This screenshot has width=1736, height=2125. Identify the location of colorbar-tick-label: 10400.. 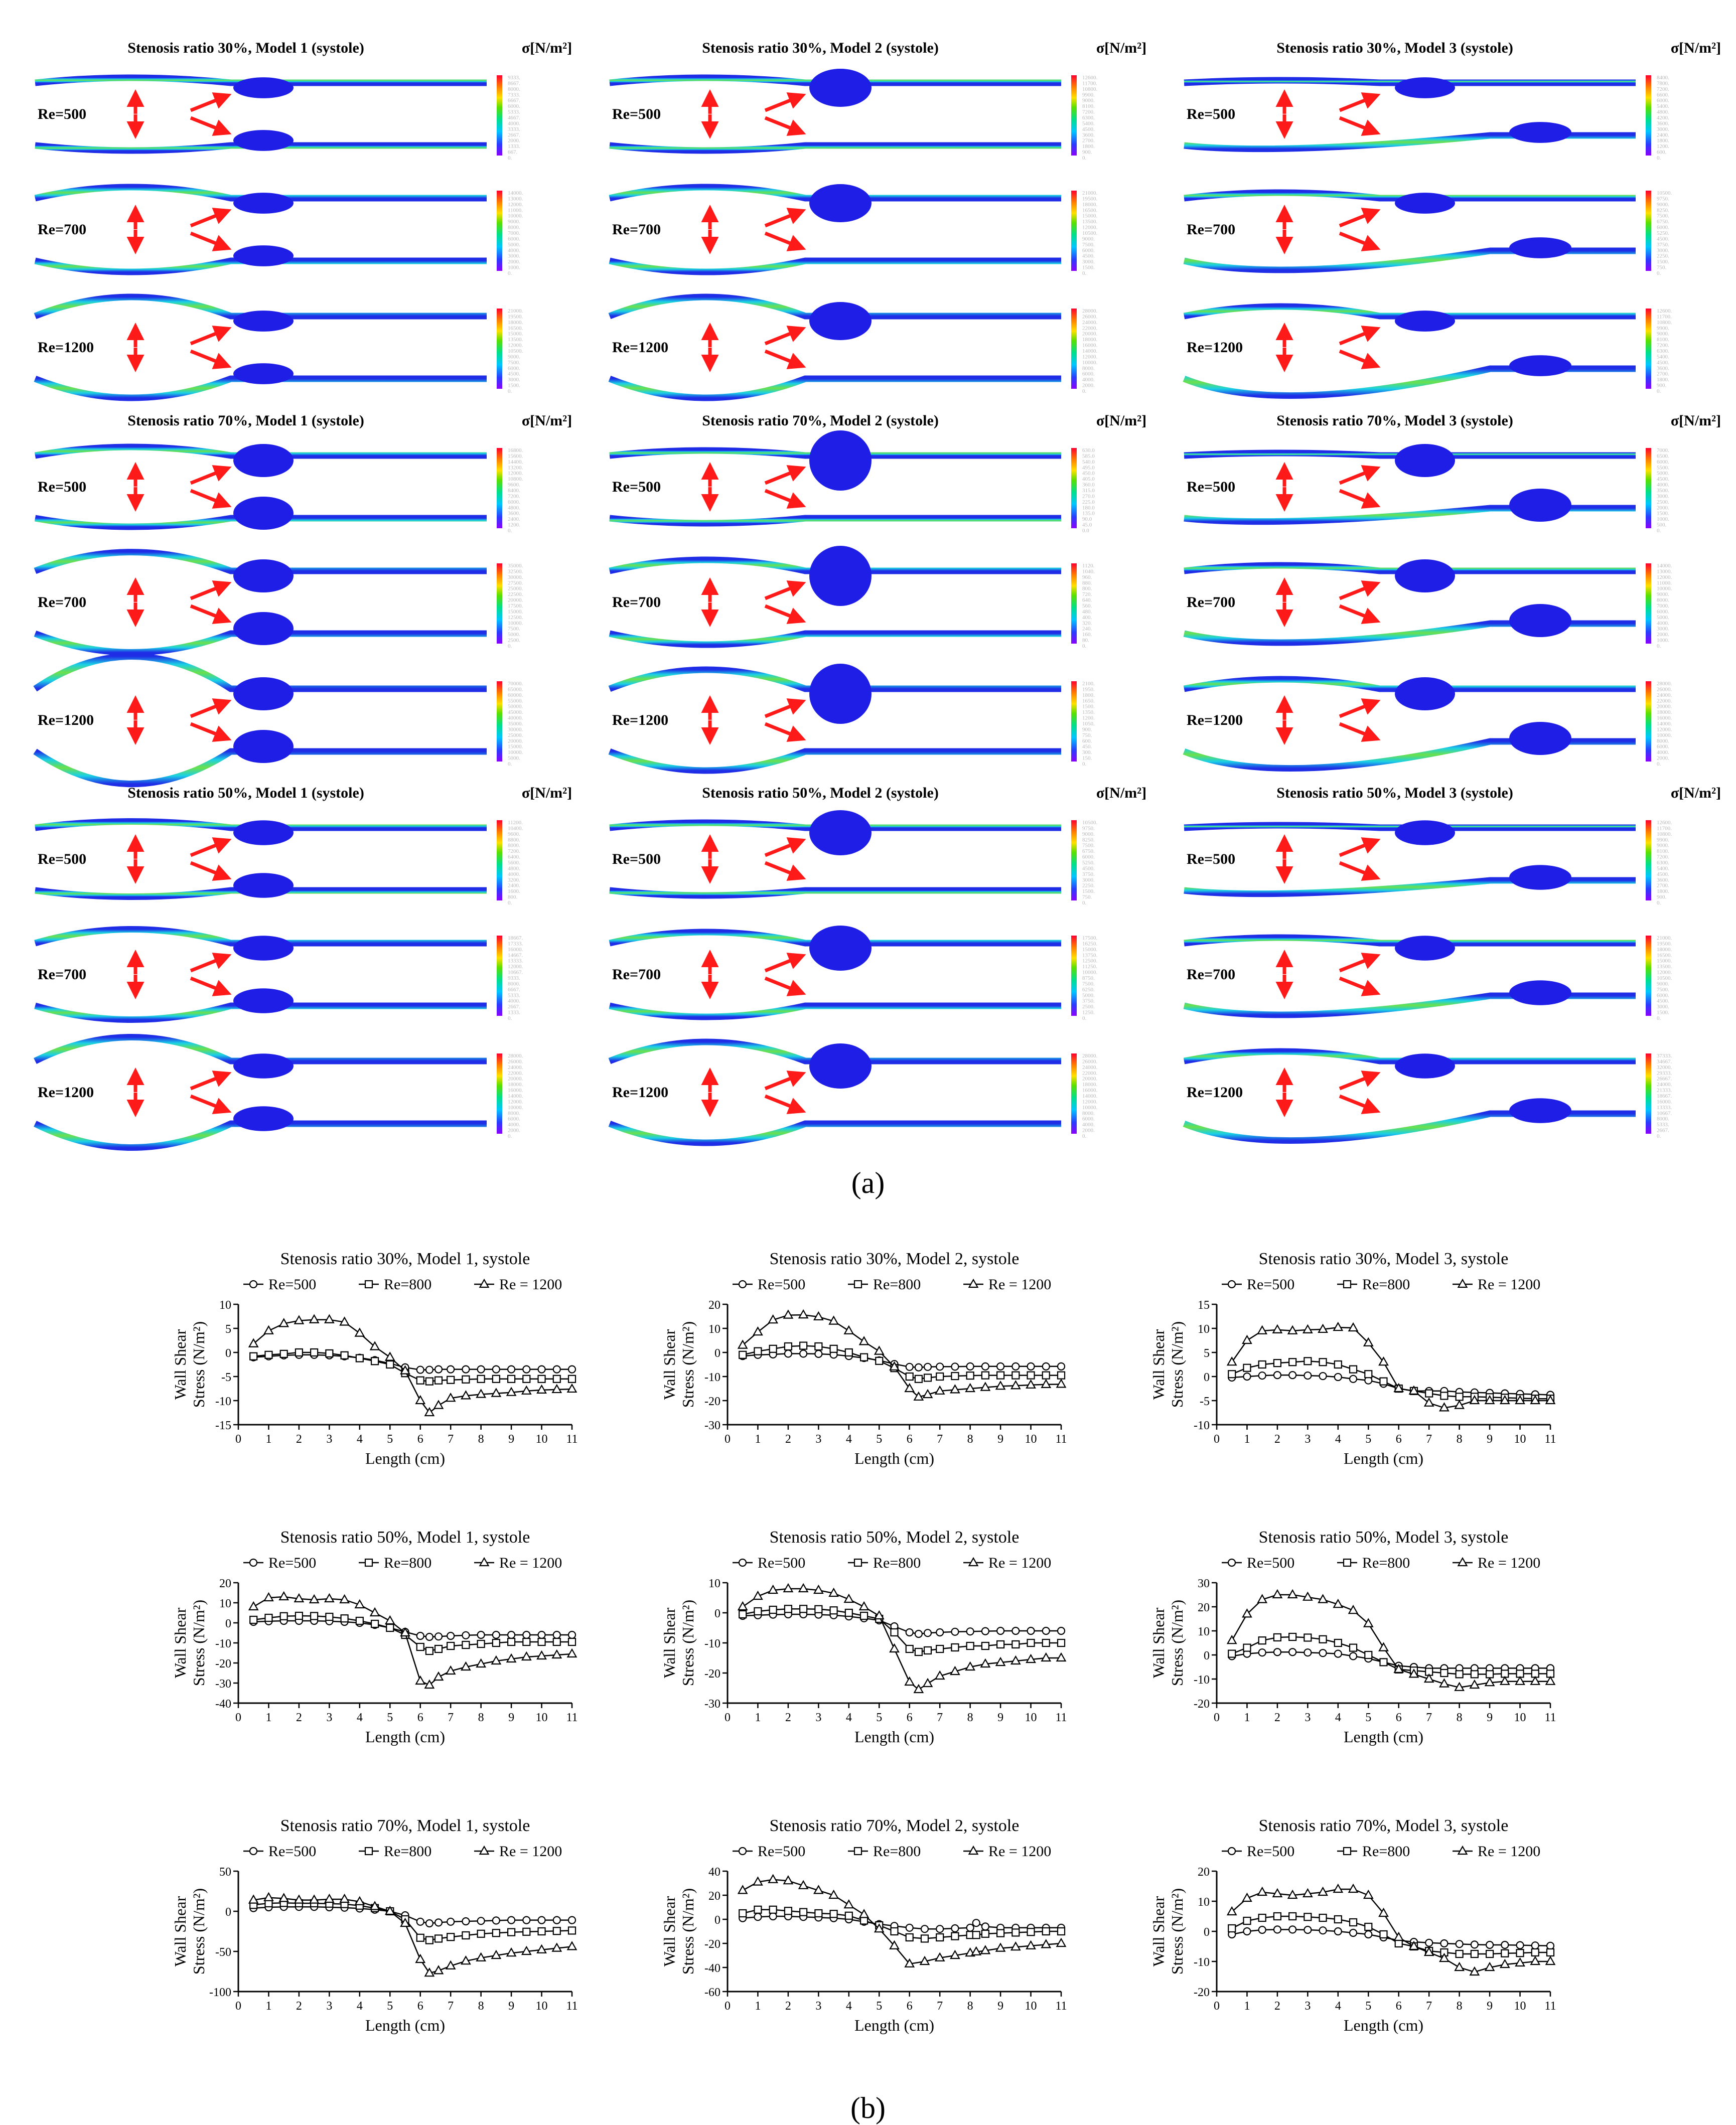
(515, 828).